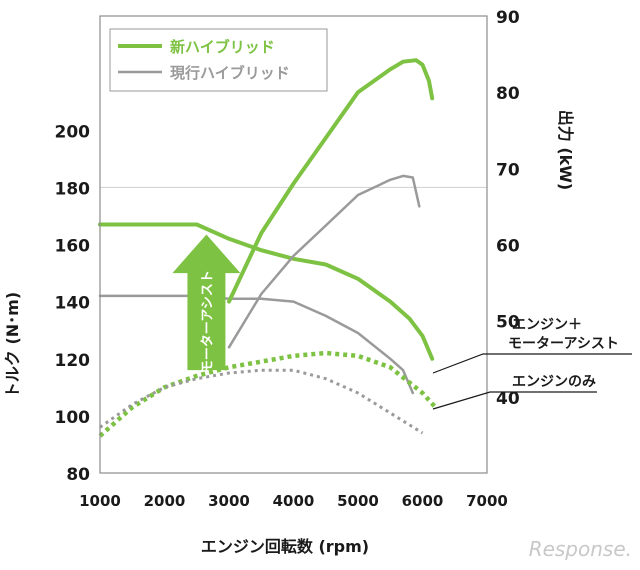 This screenshot has width=640, height=570. Describe the element at coordinates (73, 247) in the screenshot. I see `y-left-tick-label: 160` at that location.